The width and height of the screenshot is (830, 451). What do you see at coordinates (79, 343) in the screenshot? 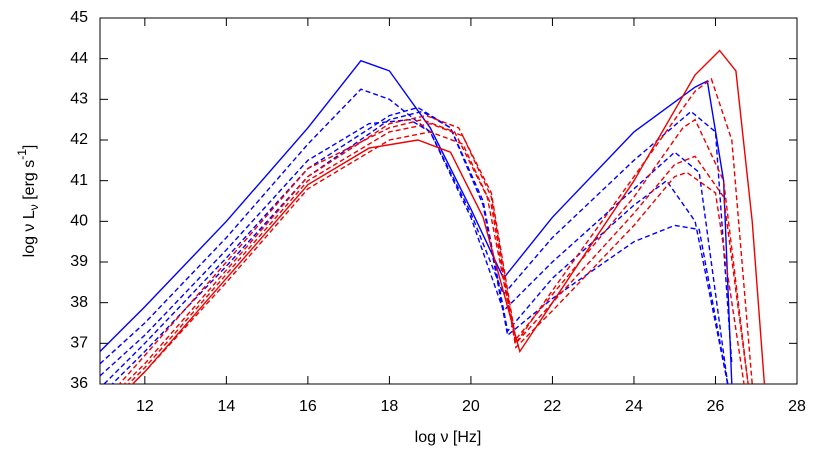
I see `y-tick-label: 37` at bounding box center [79, 343].